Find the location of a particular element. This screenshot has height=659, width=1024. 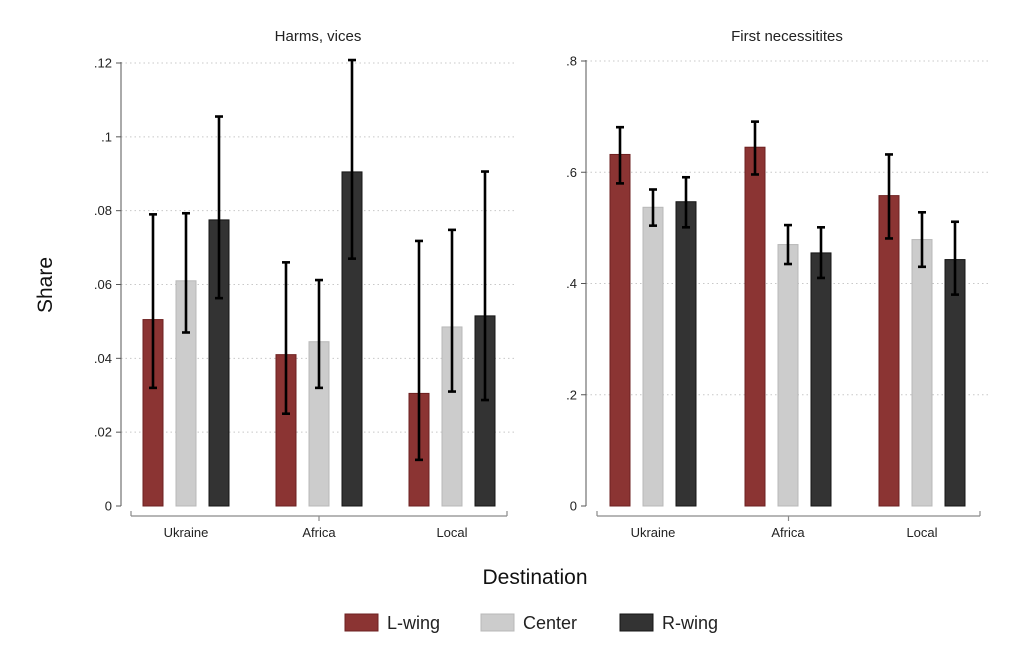

x-axis-title: Destination is located at coordinates (534, 577).